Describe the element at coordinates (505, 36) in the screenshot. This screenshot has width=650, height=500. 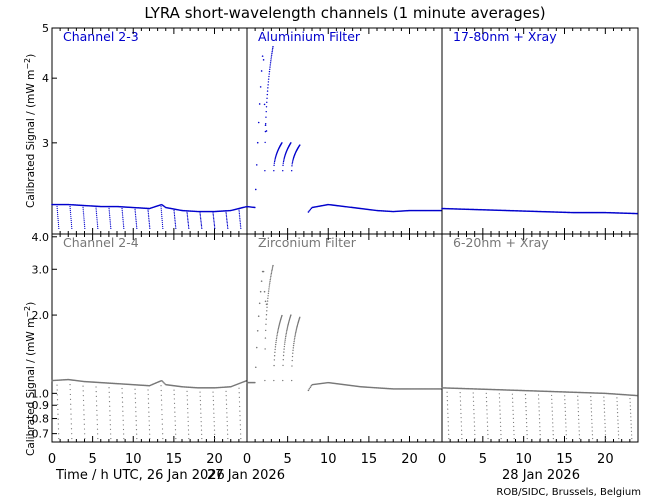
I see `panel-title: 17-80nm + Xray` at that location.